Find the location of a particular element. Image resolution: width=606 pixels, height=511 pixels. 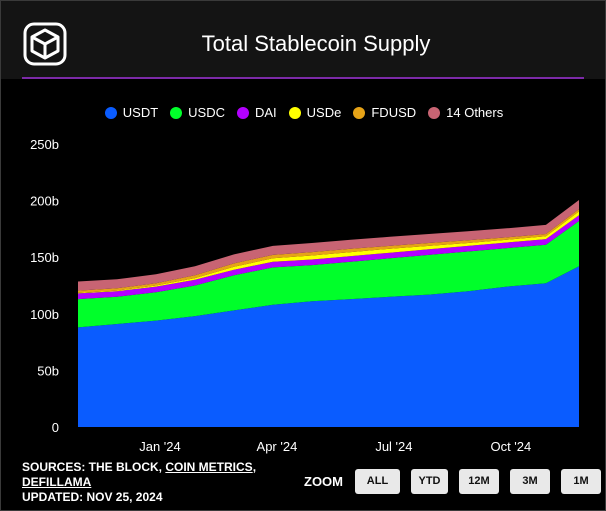

legend-item-usde: USDe is located at coordinates (315, 112).